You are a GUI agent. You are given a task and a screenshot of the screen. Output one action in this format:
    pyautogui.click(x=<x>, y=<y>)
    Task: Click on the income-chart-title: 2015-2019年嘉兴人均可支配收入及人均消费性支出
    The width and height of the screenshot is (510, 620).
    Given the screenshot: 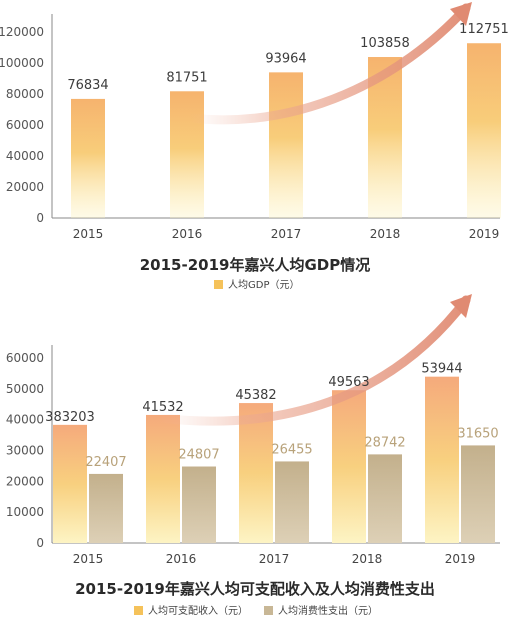 What is the action you would take?
    pyautogui.click(x=255, y=589)
    